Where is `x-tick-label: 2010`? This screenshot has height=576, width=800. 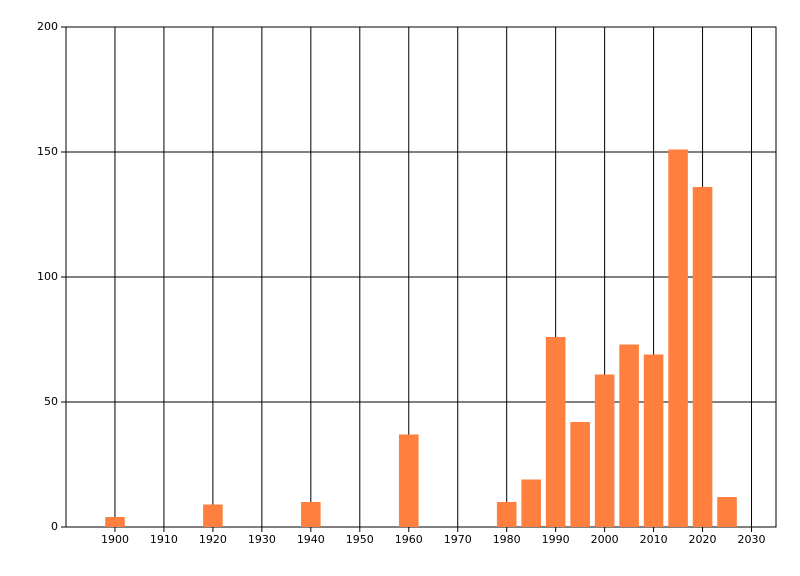
x-tick-label: 2010 is located at coordinates (654, 539).